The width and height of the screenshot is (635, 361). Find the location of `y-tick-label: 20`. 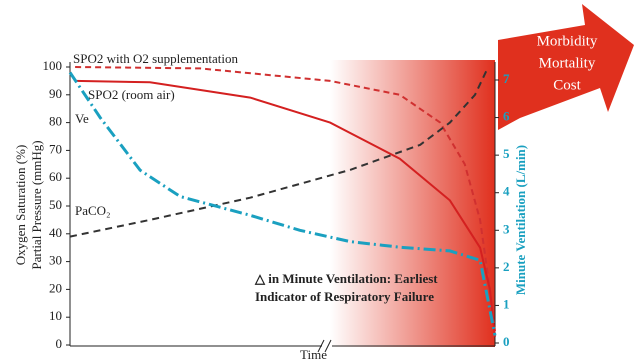

y-tick-label: 20 is located at coordinates (55, 287).